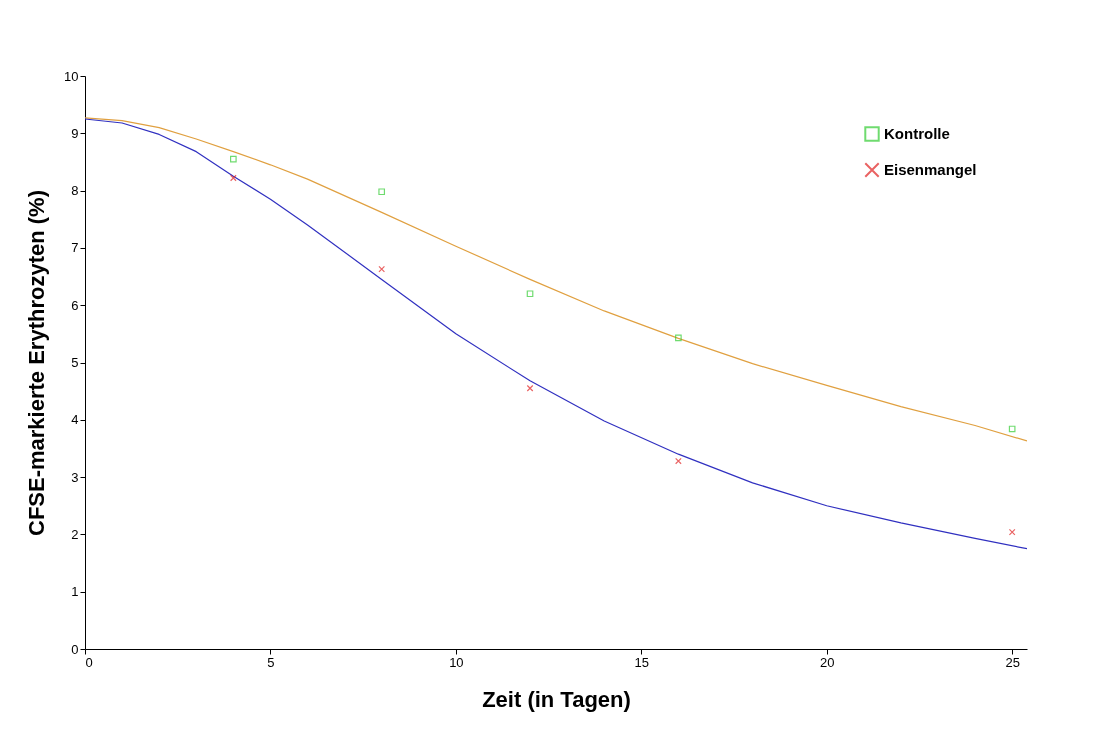 This screenshot has height=756, width=1103. What do you see at coordinates (75, 248) in the screenshot?
I see `y-tick-label: 7` at bounding box center [75, 248].